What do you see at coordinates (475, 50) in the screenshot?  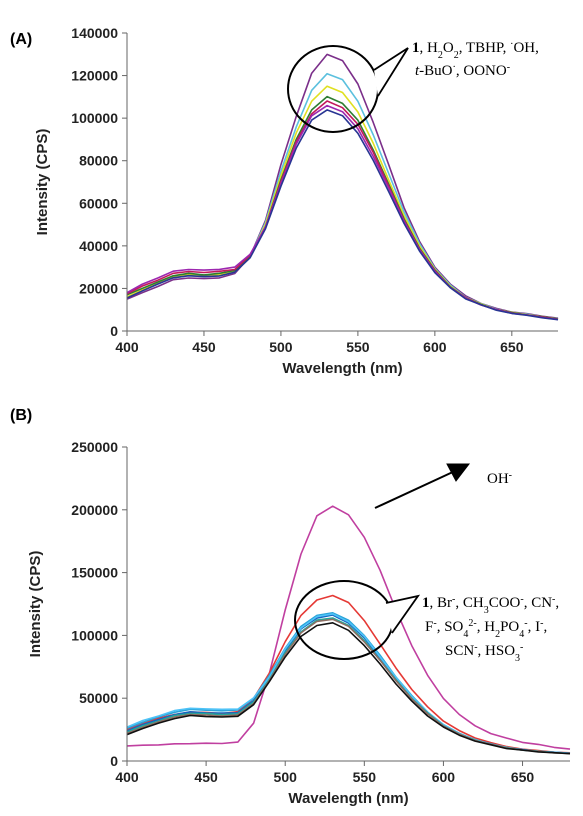 I see `panel-a-annotation-line1: 1, H2O2, TBHP, ·OH,` at bounding box center [475, 50].